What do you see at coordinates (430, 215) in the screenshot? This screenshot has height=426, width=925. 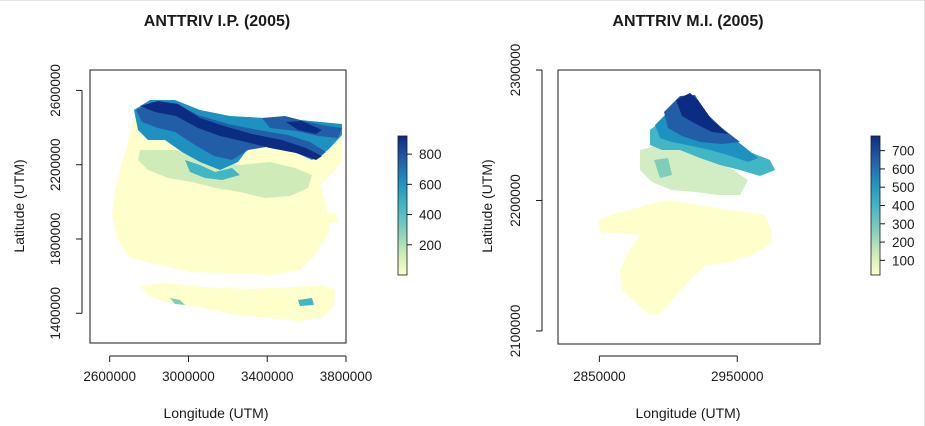 I see `ip-colorbar-tick-label: 400` at bounding box center [430, 215].